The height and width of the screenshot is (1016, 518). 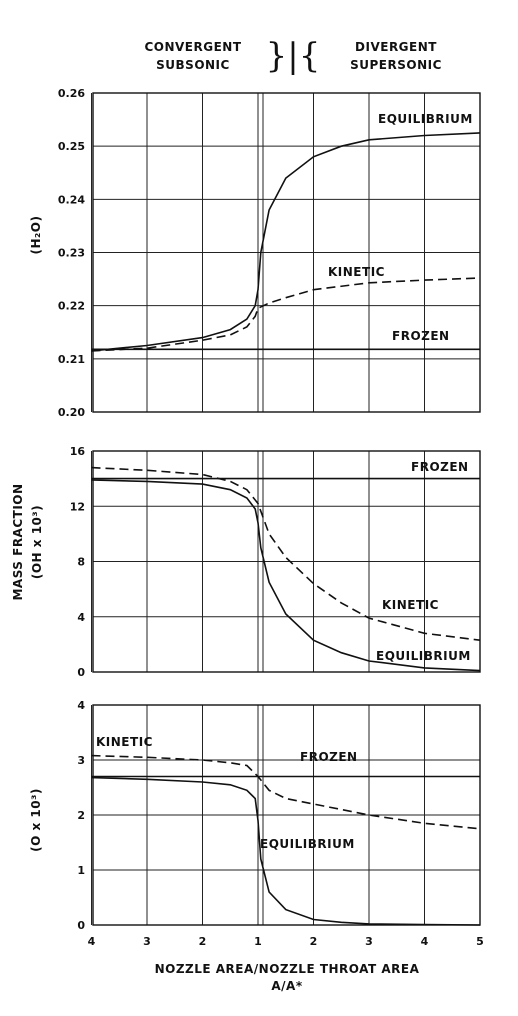 I want to click on x-tick-label: 5, so click(x=480, y=941).